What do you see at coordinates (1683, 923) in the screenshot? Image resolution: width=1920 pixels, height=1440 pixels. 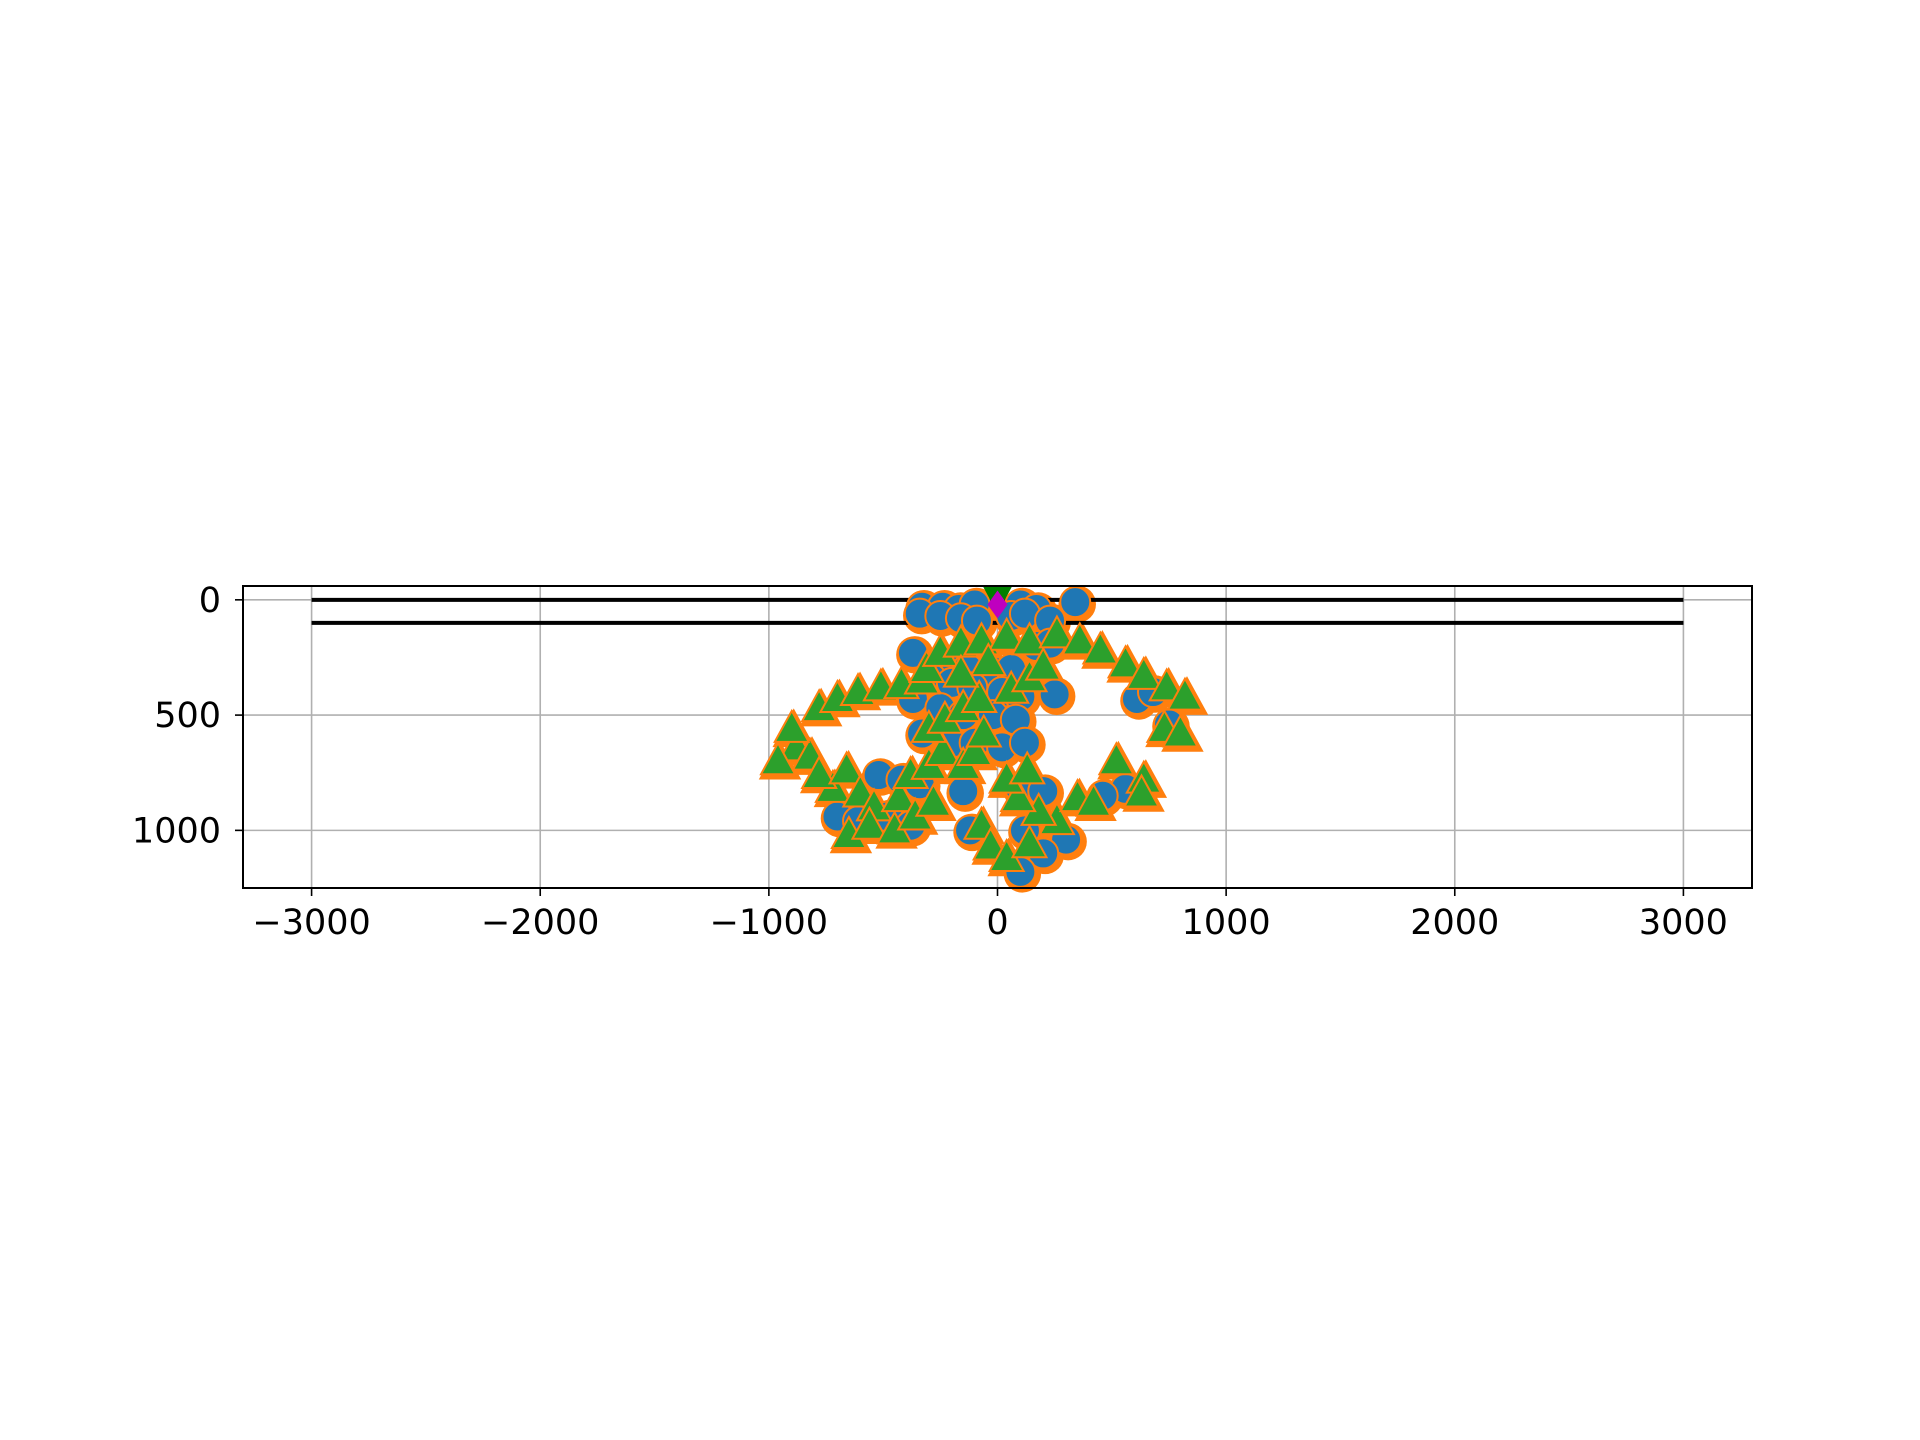 I see `x-tick-label: 3000` at bounding box center [1683, 923].